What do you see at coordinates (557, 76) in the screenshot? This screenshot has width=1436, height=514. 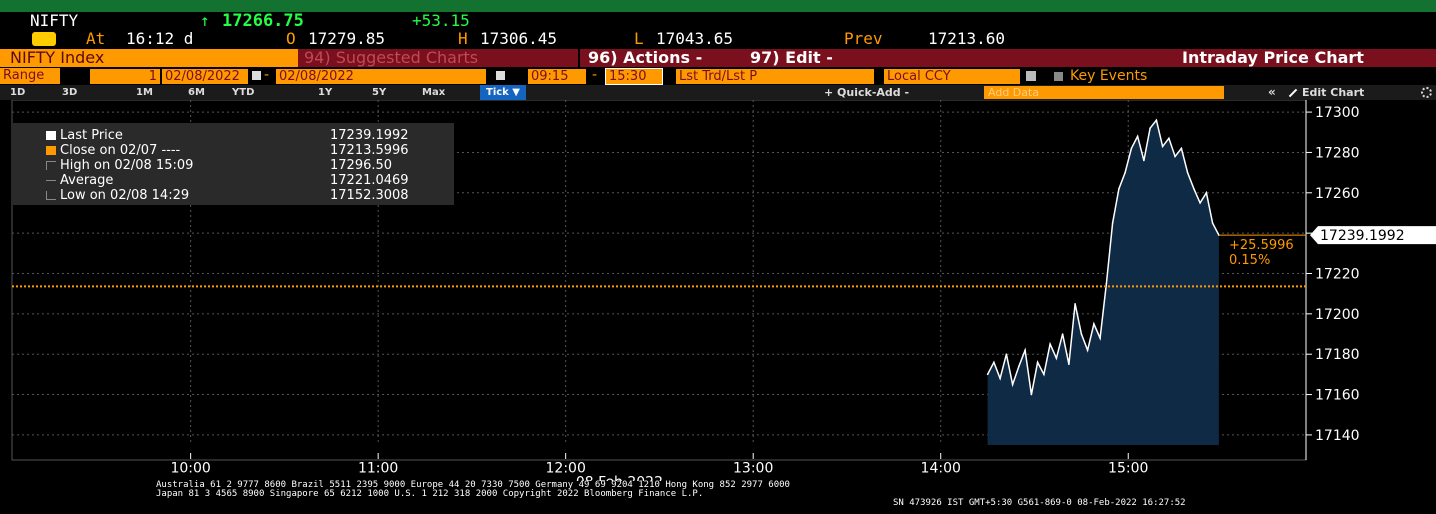 I see `start-time-field: 09:15` at bounding box center [557, 76].